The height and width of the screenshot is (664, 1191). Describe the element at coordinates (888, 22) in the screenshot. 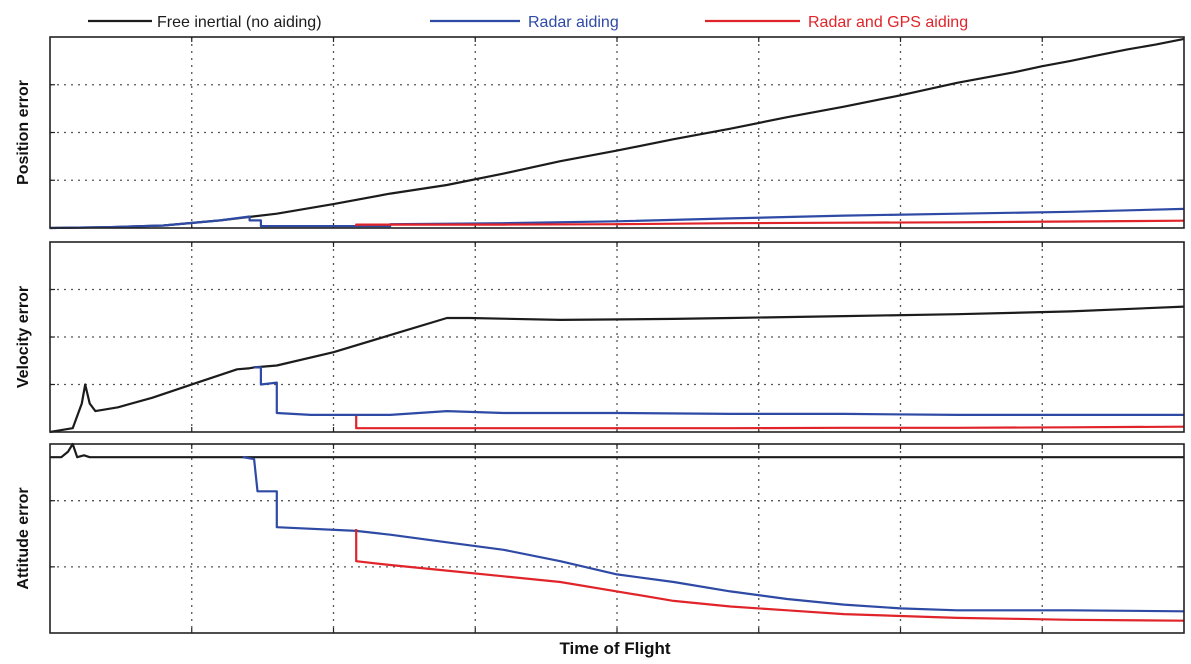

I see `legend-label: Radar and GPS aiding` at that location.